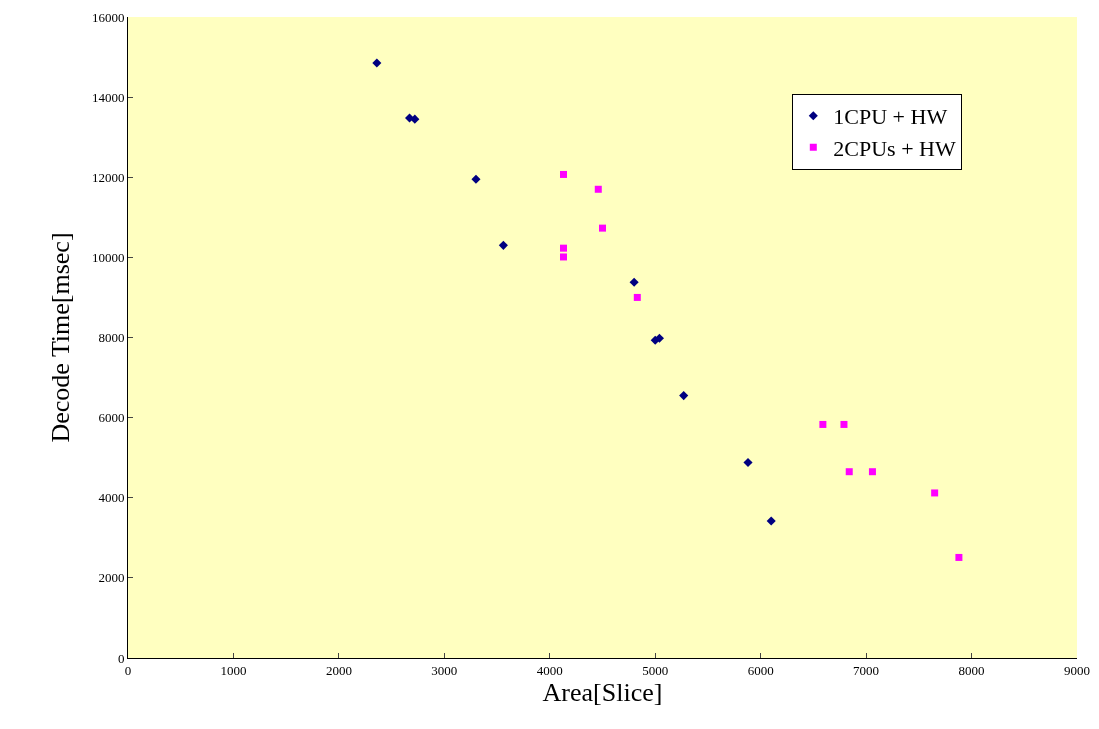 This screenshot has height=729, width=1099. Describe the element at coordinates (760, 670) in the screenshot. I see `x-tick-label: 6000` at that location.